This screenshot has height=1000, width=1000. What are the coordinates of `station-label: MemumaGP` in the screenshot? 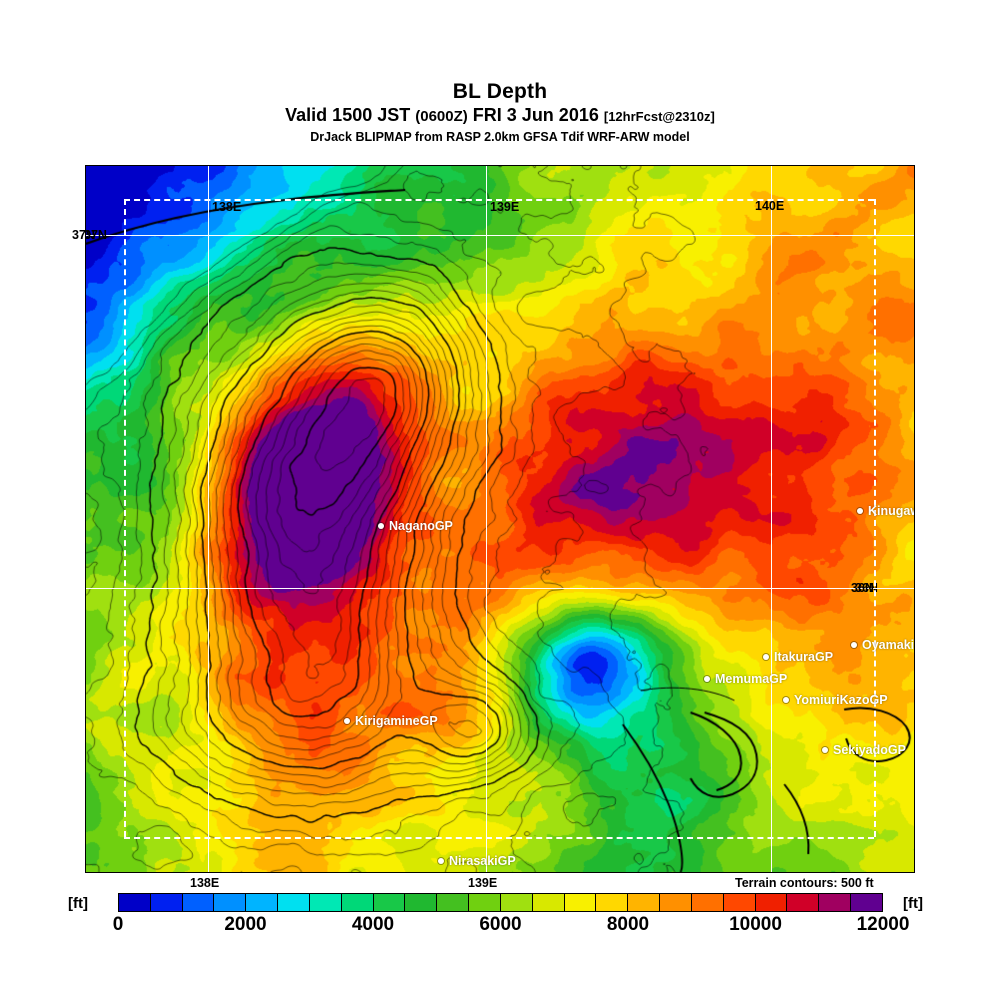 It's located at (751, 679).